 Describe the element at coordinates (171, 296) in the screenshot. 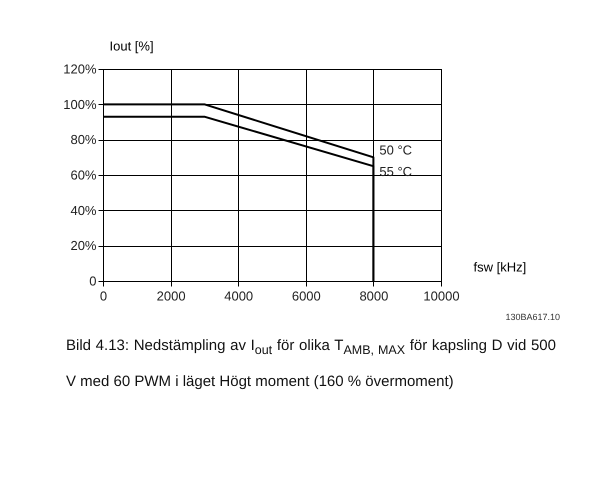

I see `x-tick-label: 2000` at that location.